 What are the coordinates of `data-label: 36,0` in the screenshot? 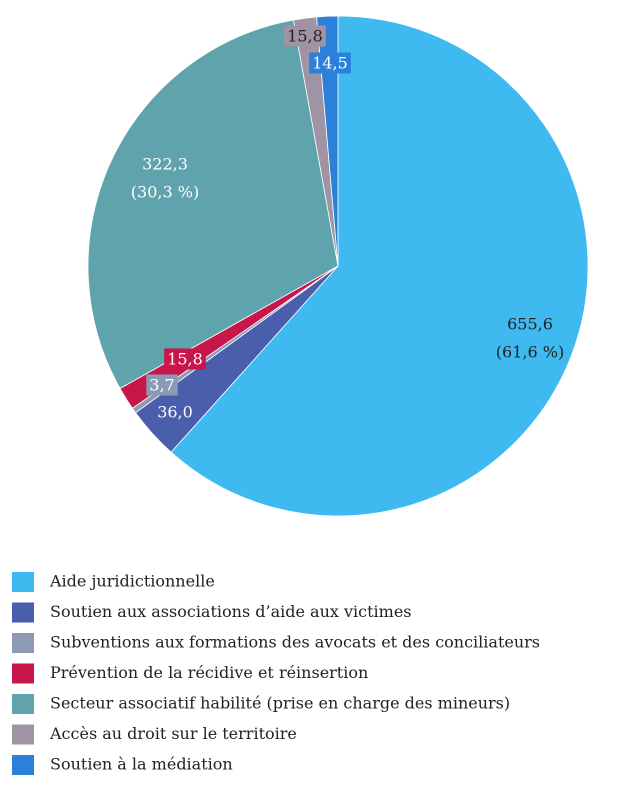 It's located at (175, 412).